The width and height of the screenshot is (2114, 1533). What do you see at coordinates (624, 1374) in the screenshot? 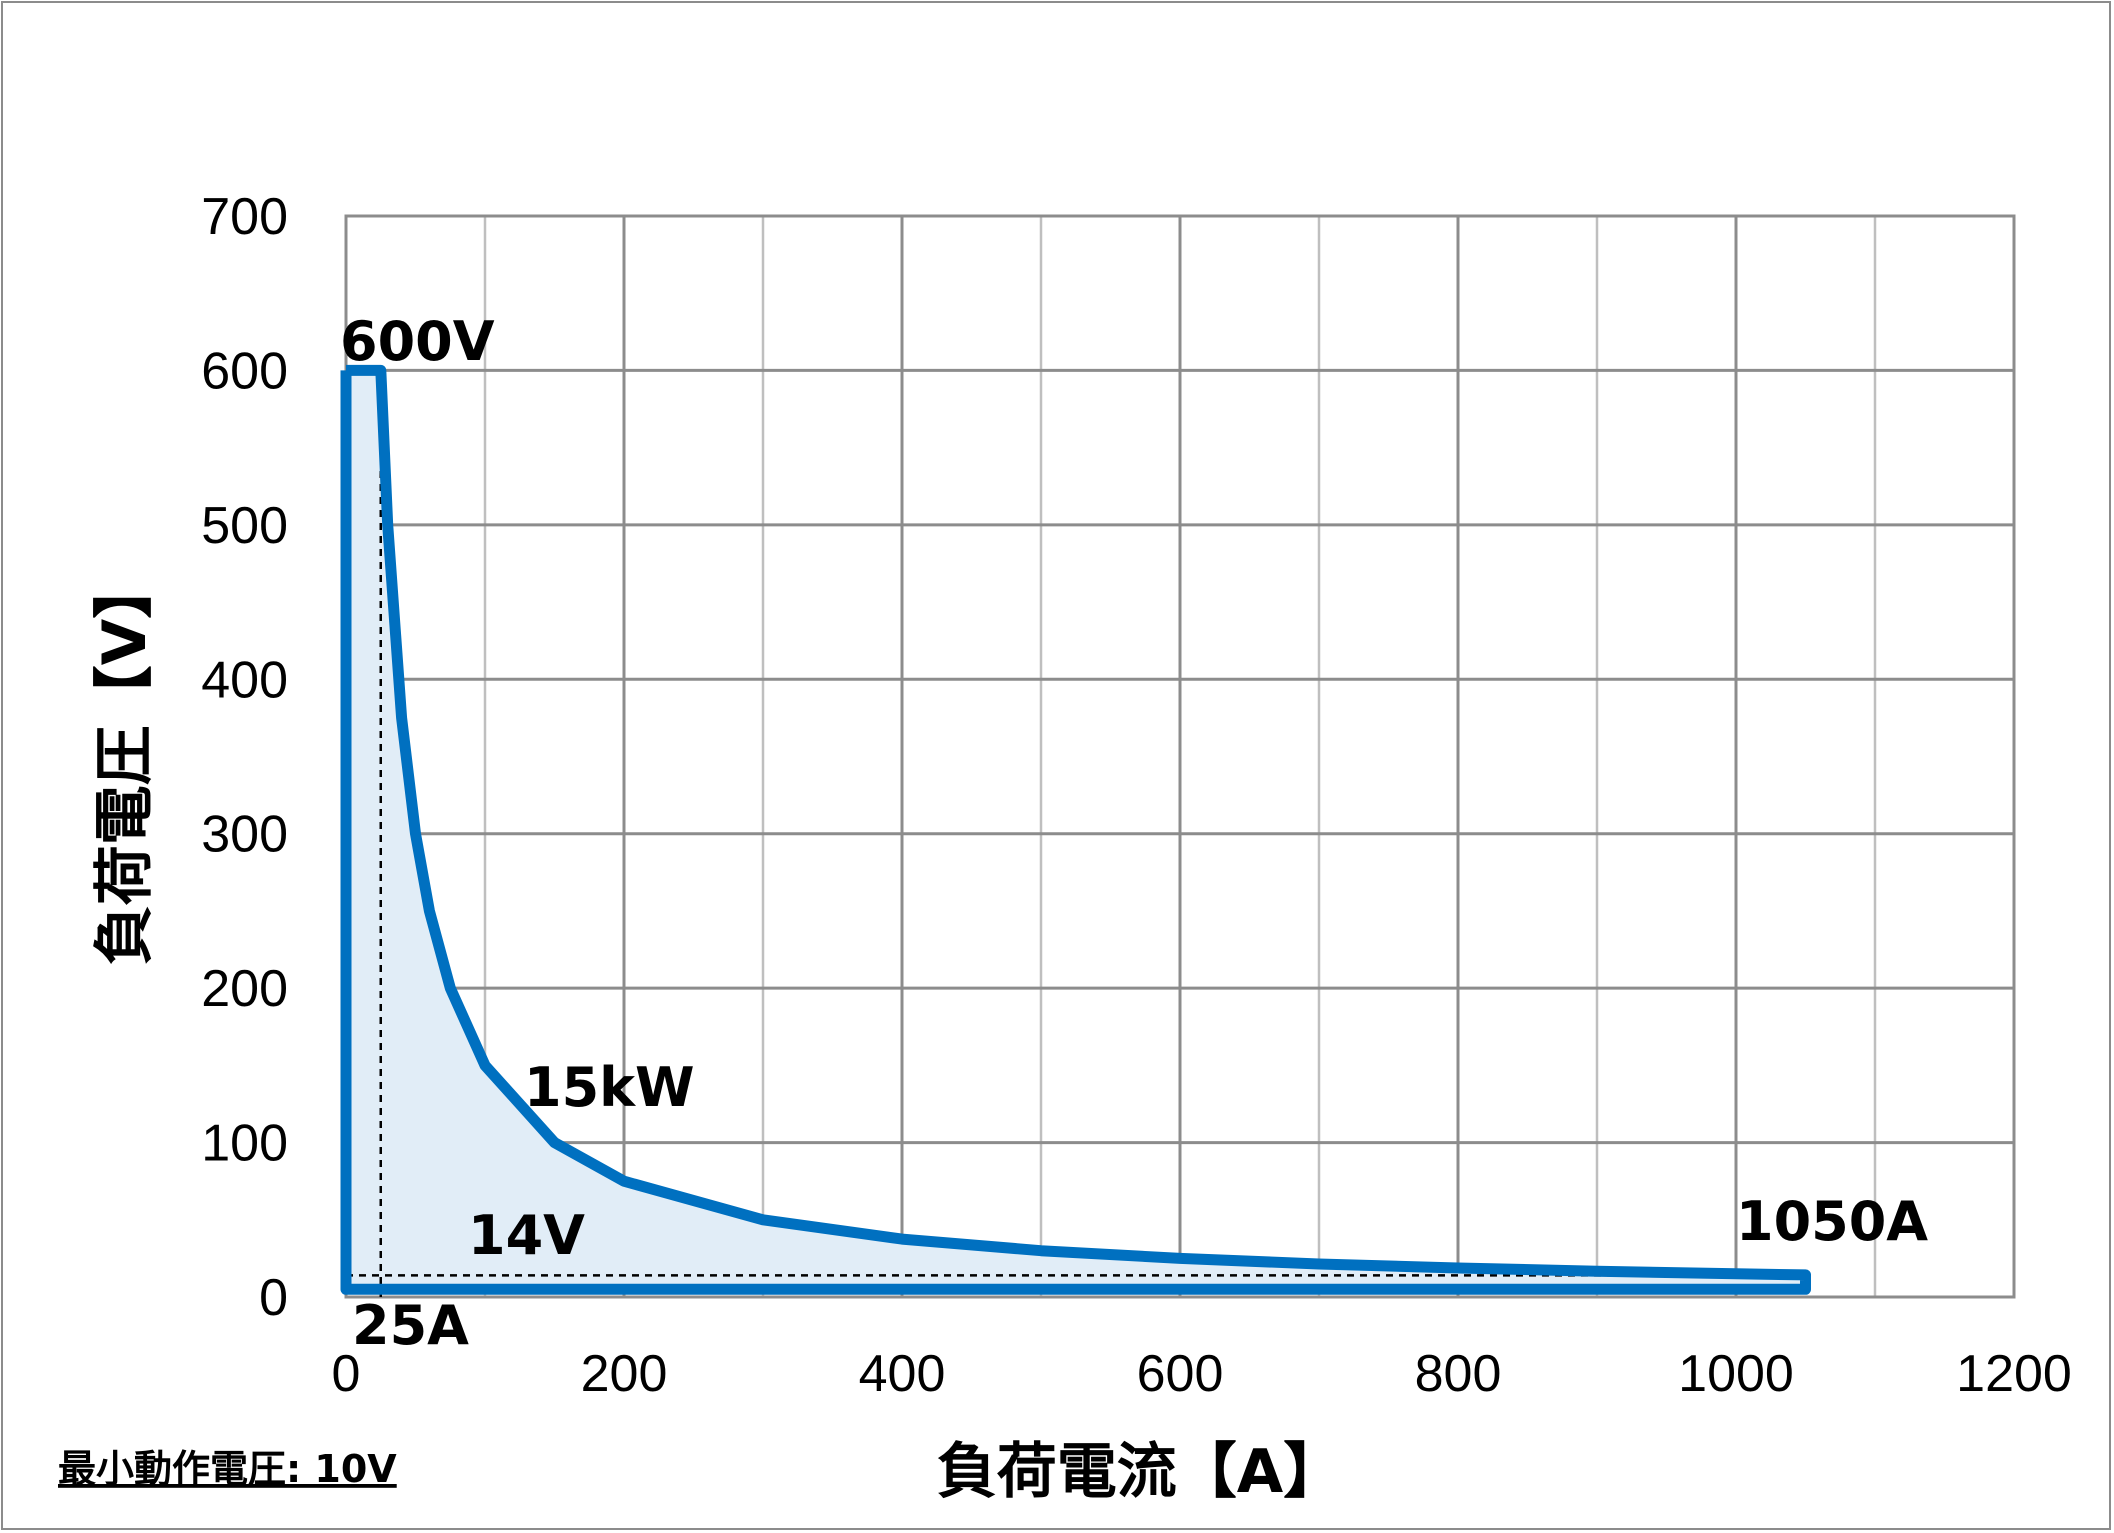
I see `x-tick-label: 200` at bounding box center [624, 1374].